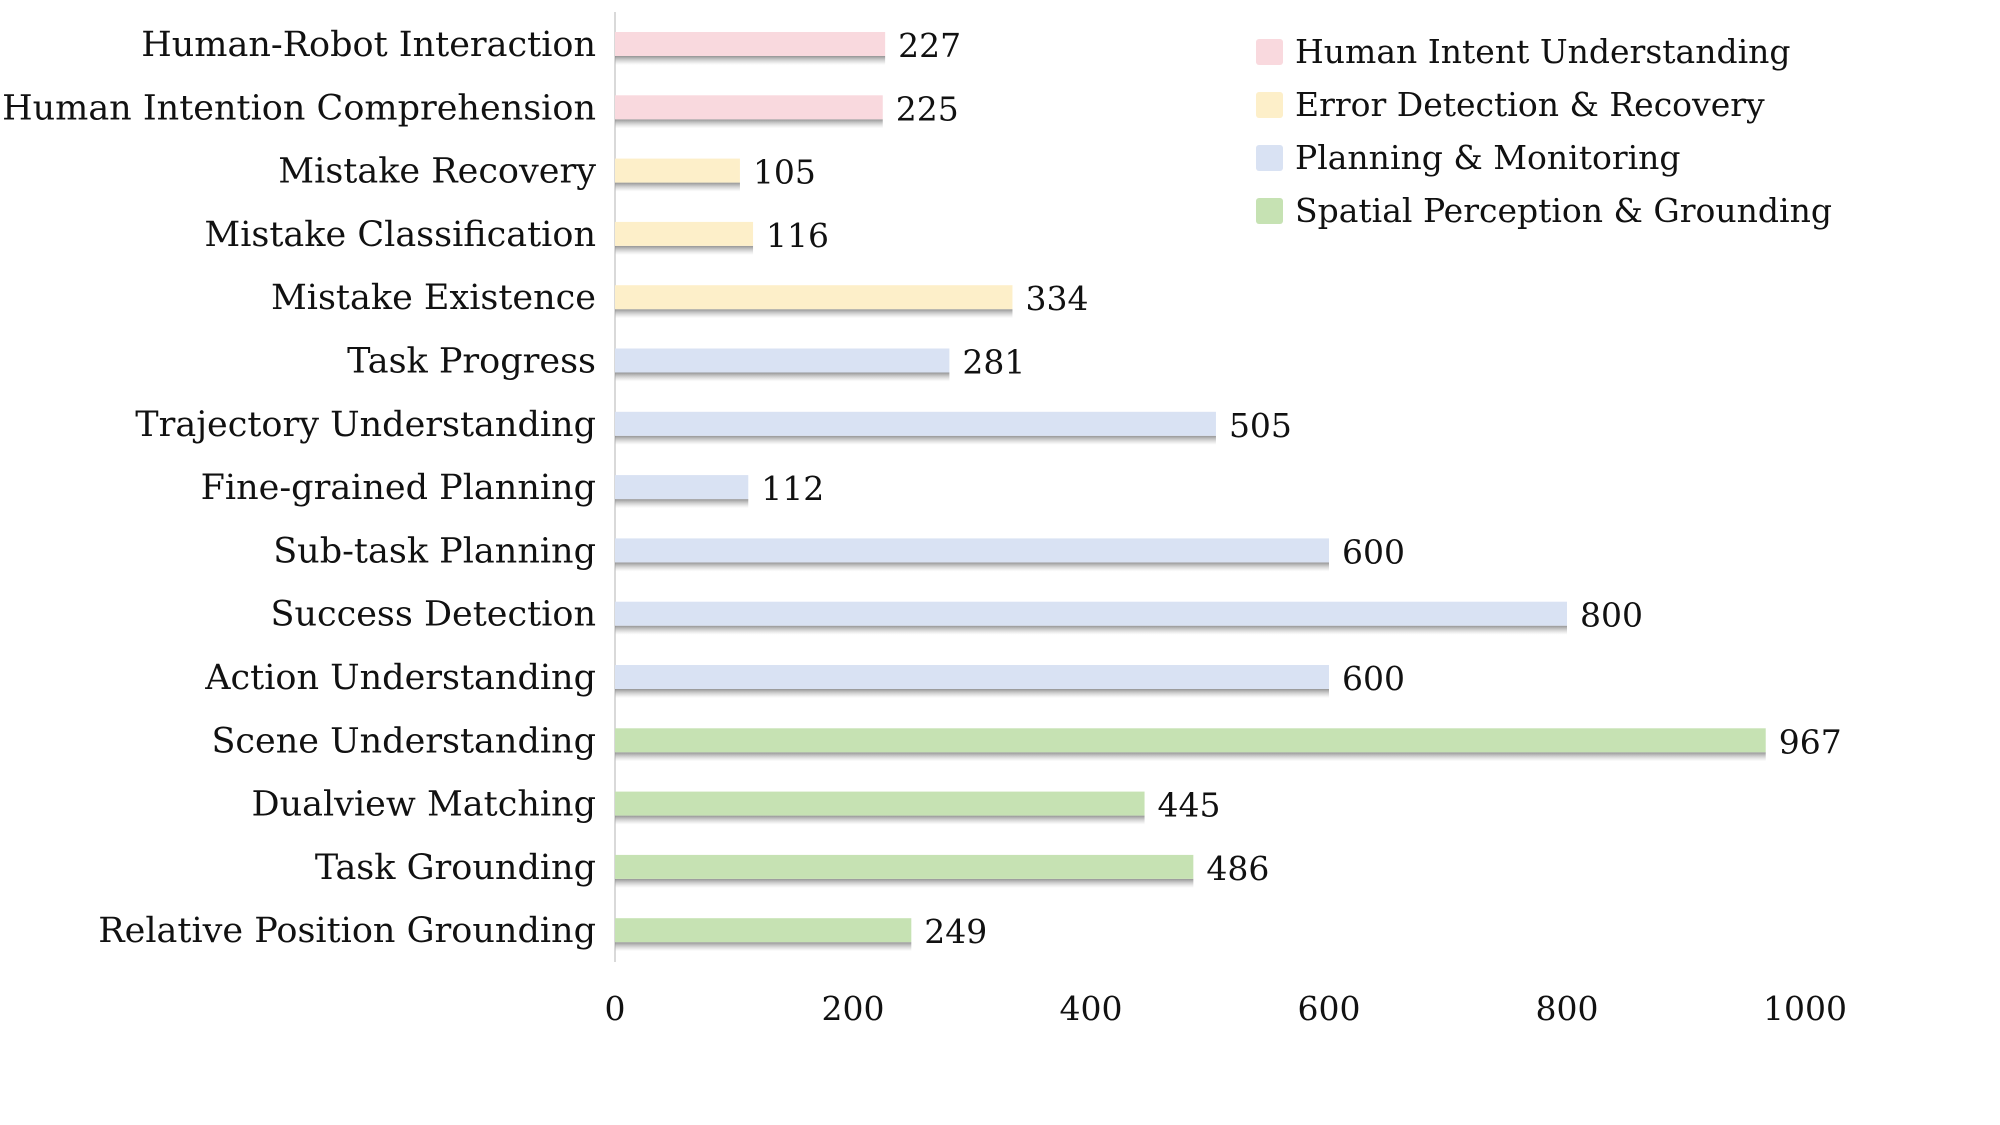 The image size is (2000, 1125). I want to click on category-label: Dualview Matching, so click(424, 805).